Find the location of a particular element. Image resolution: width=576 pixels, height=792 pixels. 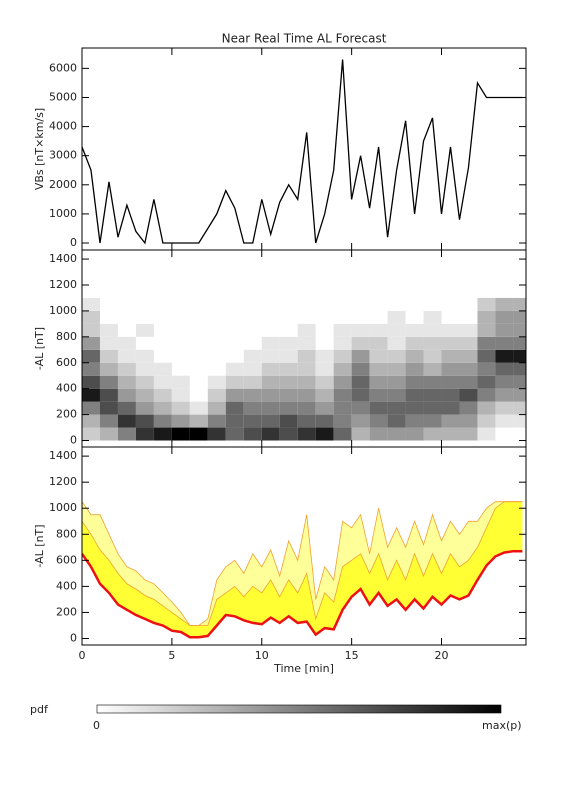

y-tick-label: 4000 is located at coordinates (63, 126).